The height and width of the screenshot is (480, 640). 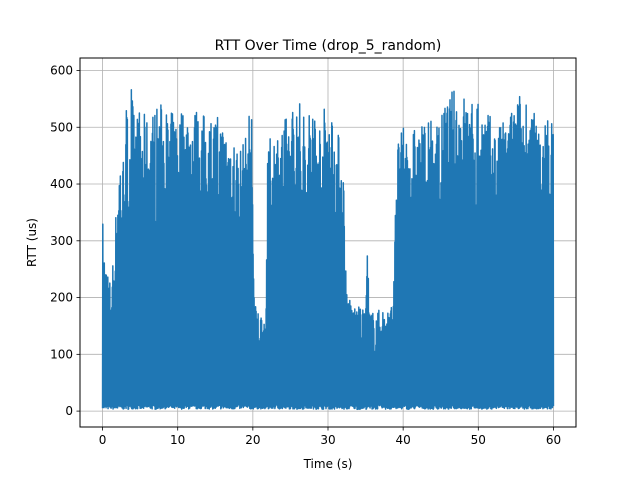 I want to click on y-axis-label: RTT (us), so click(x=32, y=242).